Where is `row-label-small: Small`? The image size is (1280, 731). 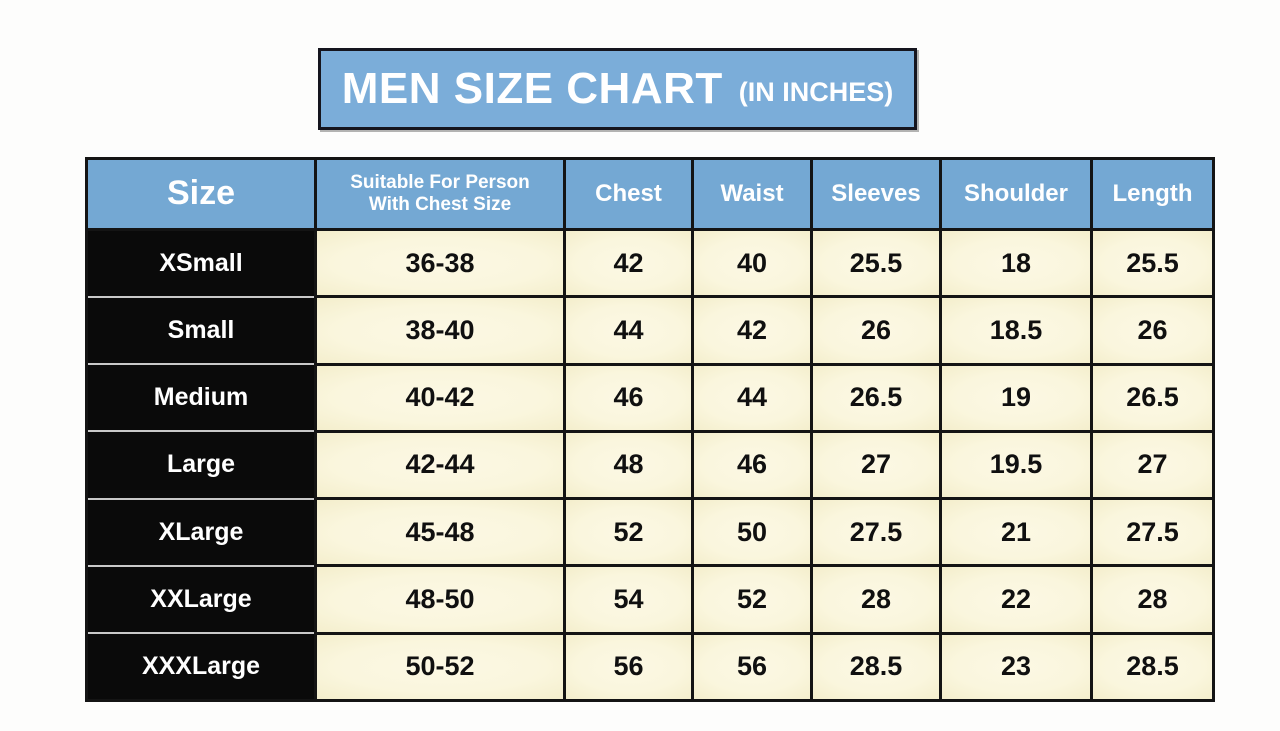
row-label-small: Small is located at coordinates (201, 330).